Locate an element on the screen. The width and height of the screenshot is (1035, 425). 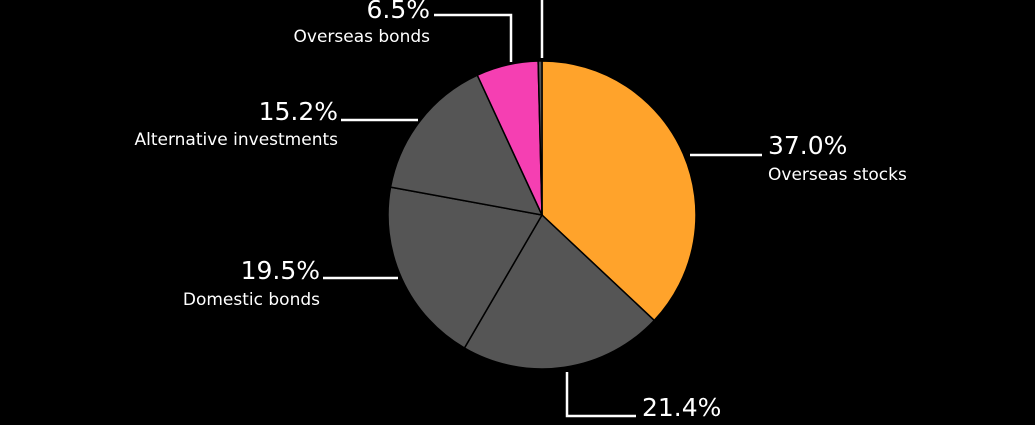
slice-value-label-alternative-investments: 15.2% is located at coordinates (298, 111).